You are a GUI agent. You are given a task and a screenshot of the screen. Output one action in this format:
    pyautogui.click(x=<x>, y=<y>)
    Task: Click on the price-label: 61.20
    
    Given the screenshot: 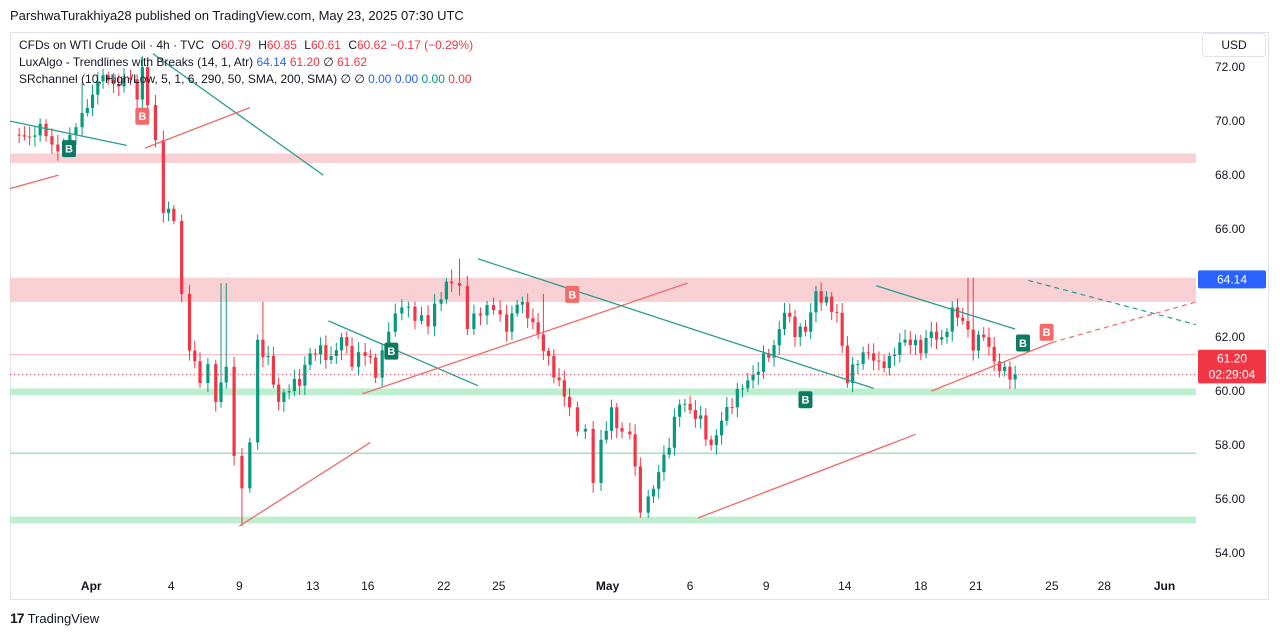 What is the action you would take?
    pyautogui.click(x=1232, y=359)
    